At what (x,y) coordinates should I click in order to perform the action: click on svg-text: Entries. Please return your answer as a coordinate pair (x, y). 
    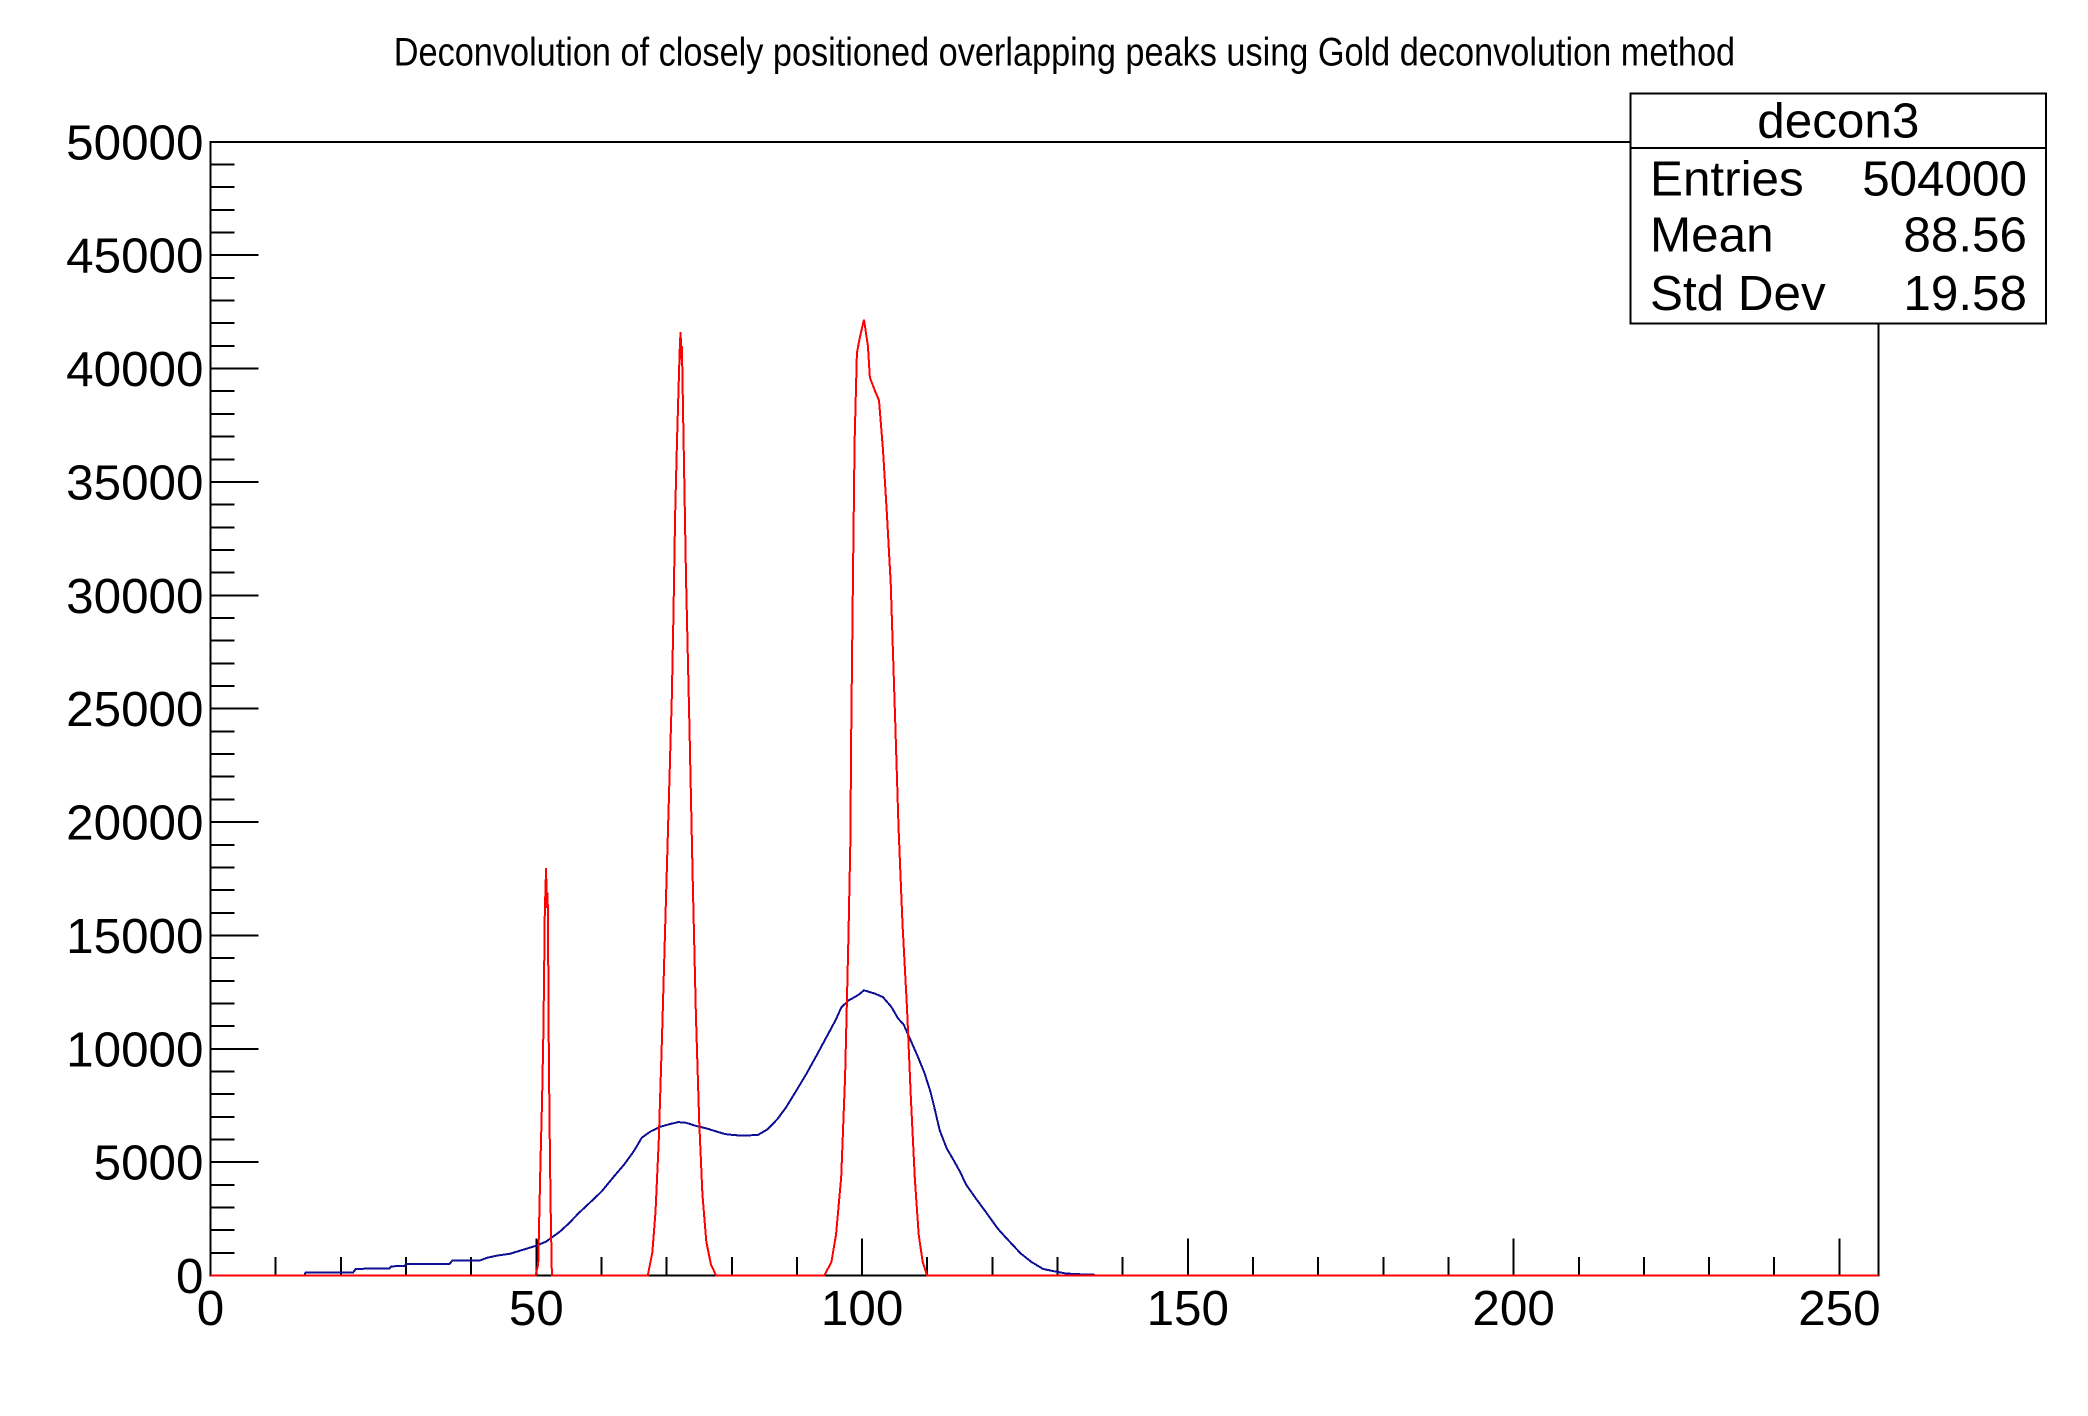
    Looking at the image, I should click on (1727, 179).